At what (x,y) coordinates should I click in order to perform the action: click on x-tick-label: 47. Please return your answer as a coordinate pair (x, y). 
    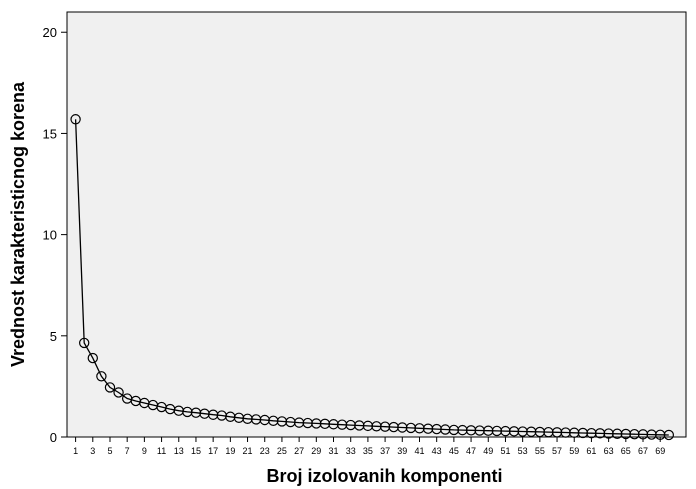
    Looking at the image, I should click on (471, 451).